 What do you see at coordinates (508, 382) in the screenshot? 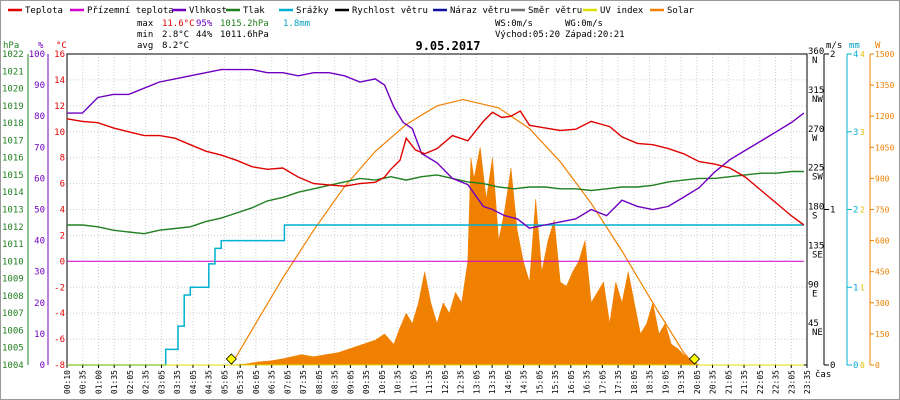
I see `x-tick-label: 14:05` at bounding box center [508, 382].